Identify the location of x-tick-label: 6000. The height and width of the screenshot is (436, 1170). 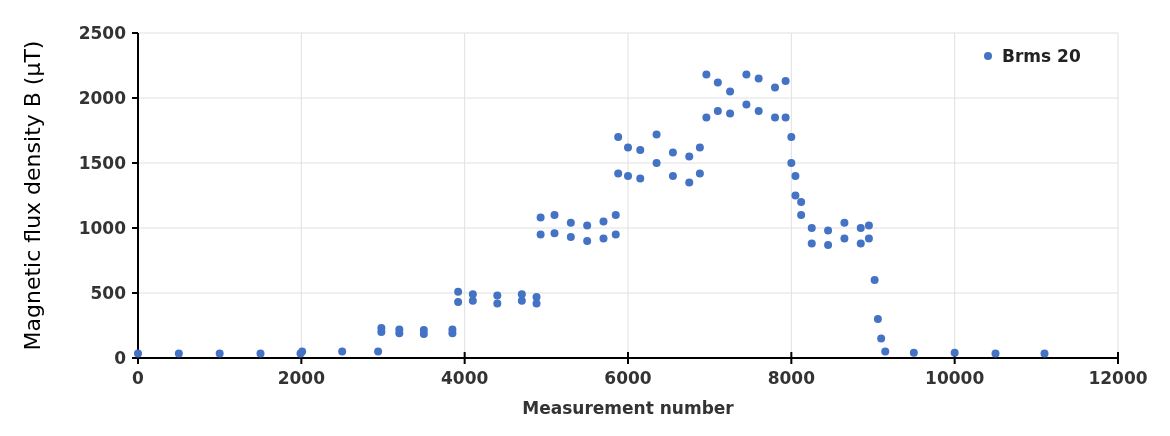
(628, 378).